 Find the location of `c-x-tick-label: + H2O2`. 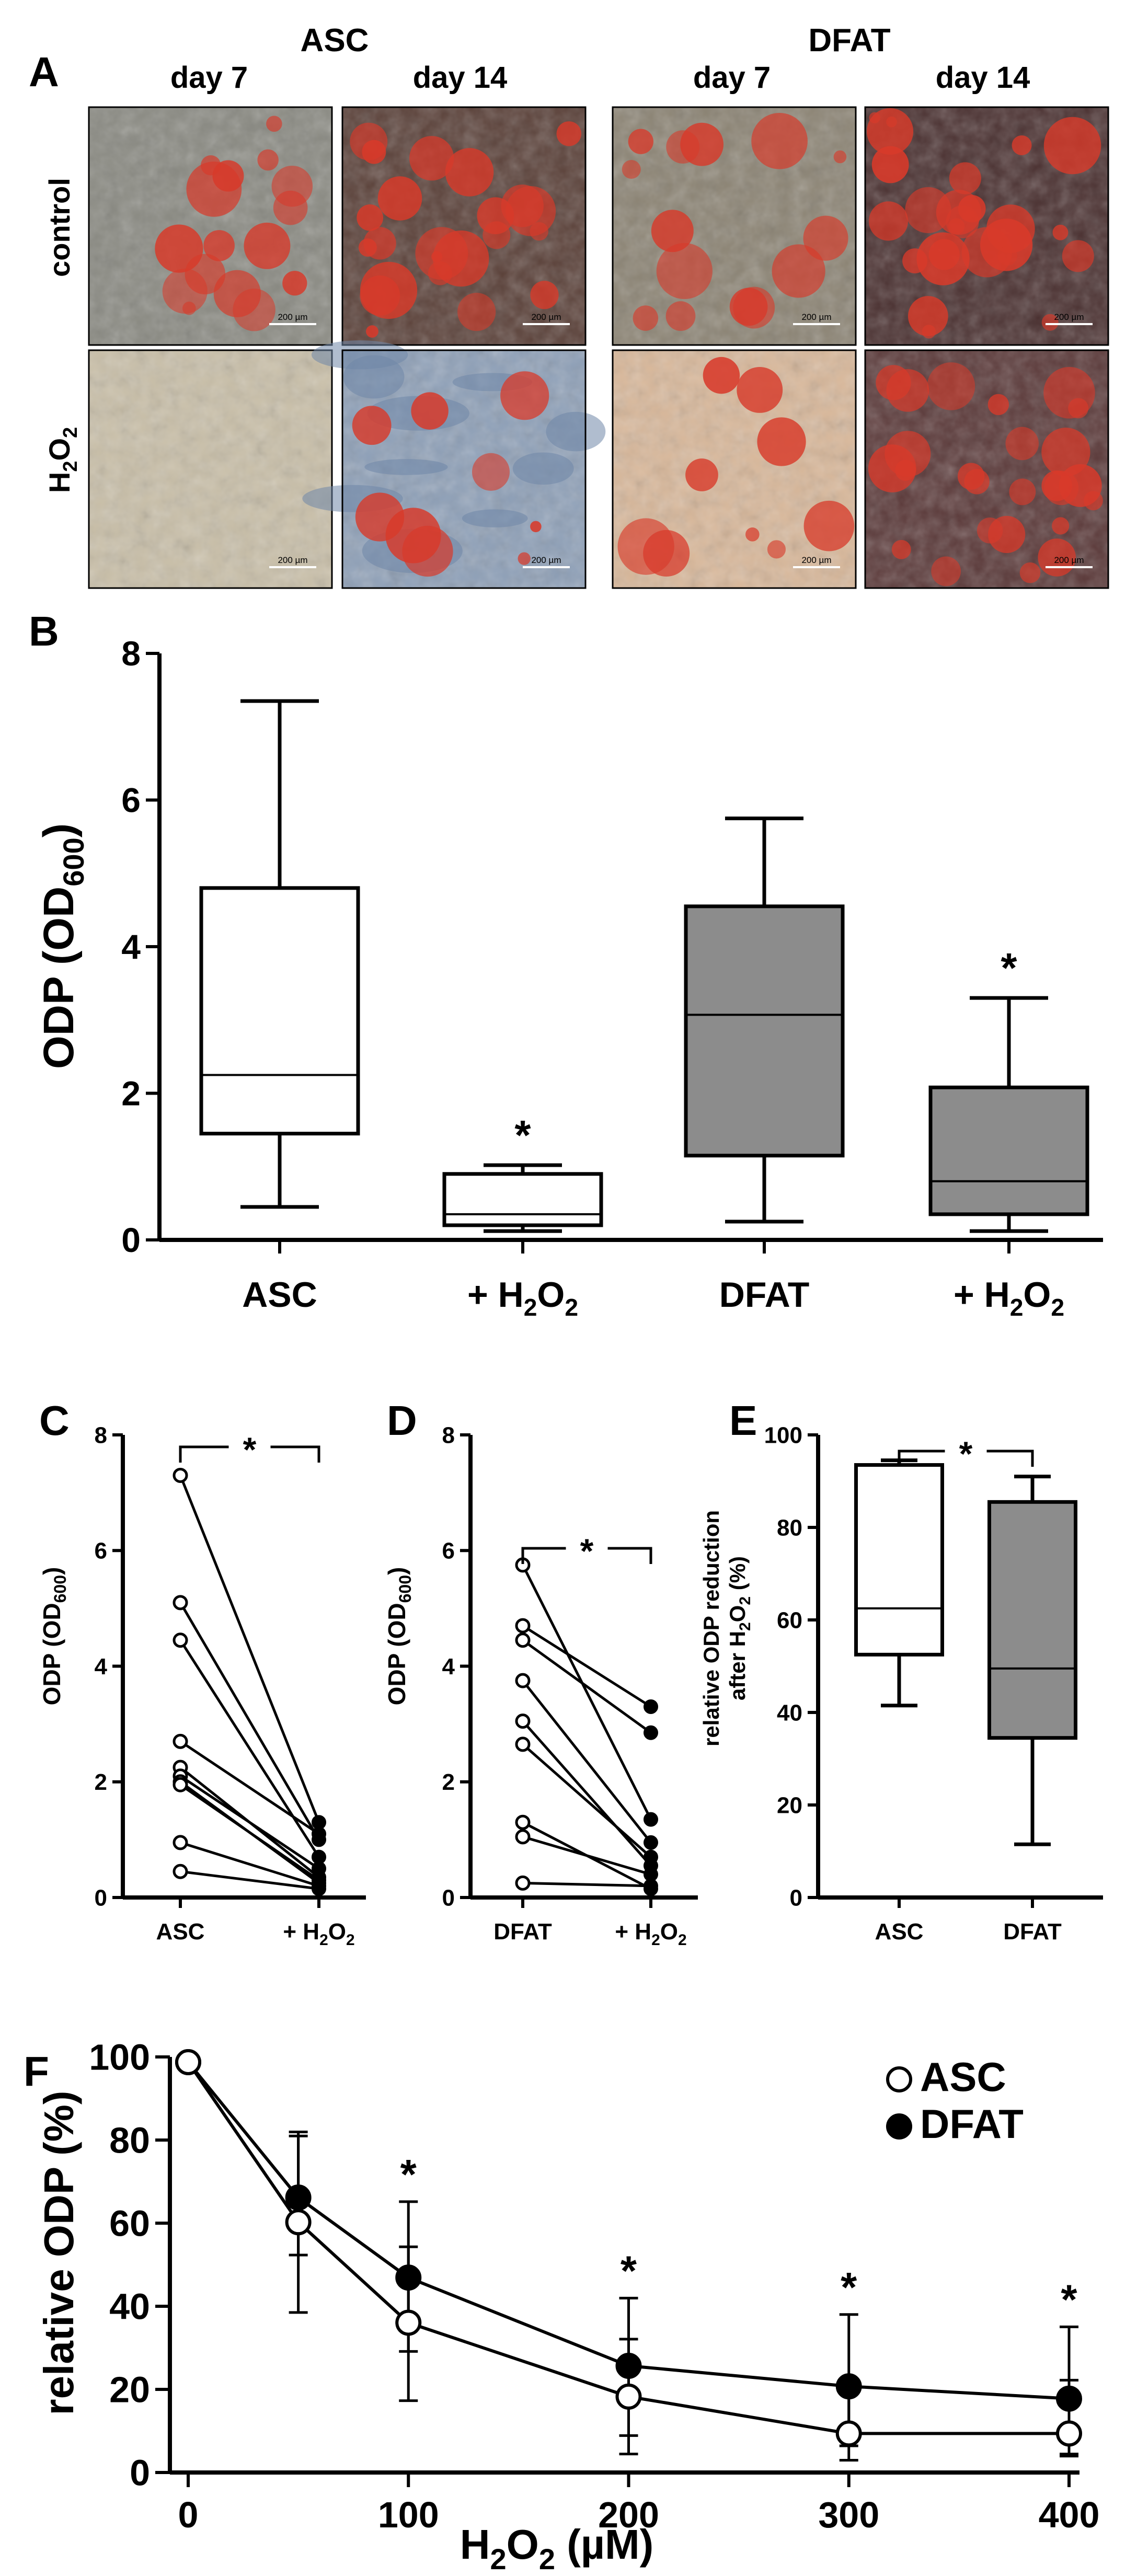

c-x-tick-label: + H2O2 is located at coordinates (318, 1934).